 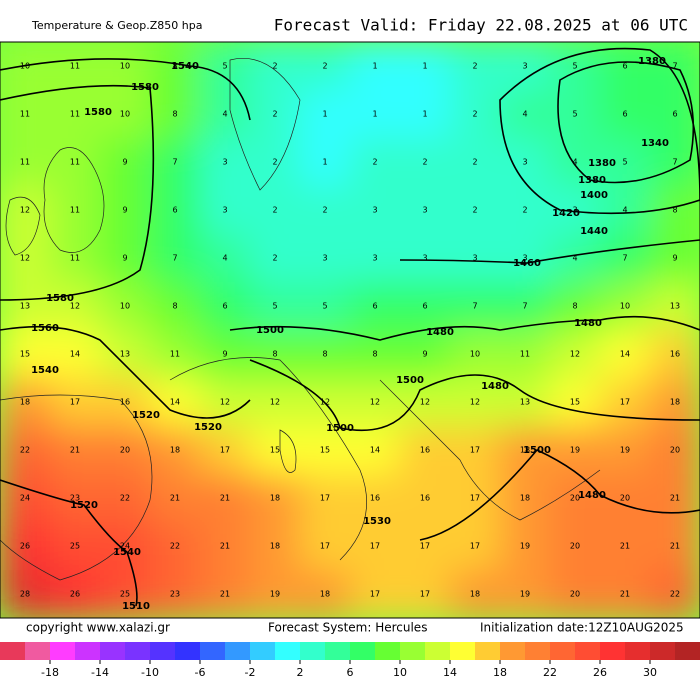 What do you see at coordinates (125, 306) in the screenshot?
I see `temperature-value: 10` at bounding box center [125, 306].